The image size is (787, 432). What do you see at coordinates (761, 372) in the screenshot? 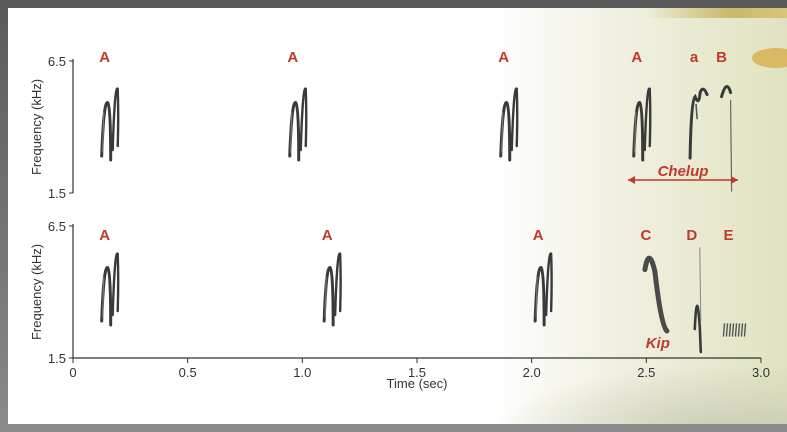
I see `x-tick-label: 3.0` at bounding box center [761, 372].